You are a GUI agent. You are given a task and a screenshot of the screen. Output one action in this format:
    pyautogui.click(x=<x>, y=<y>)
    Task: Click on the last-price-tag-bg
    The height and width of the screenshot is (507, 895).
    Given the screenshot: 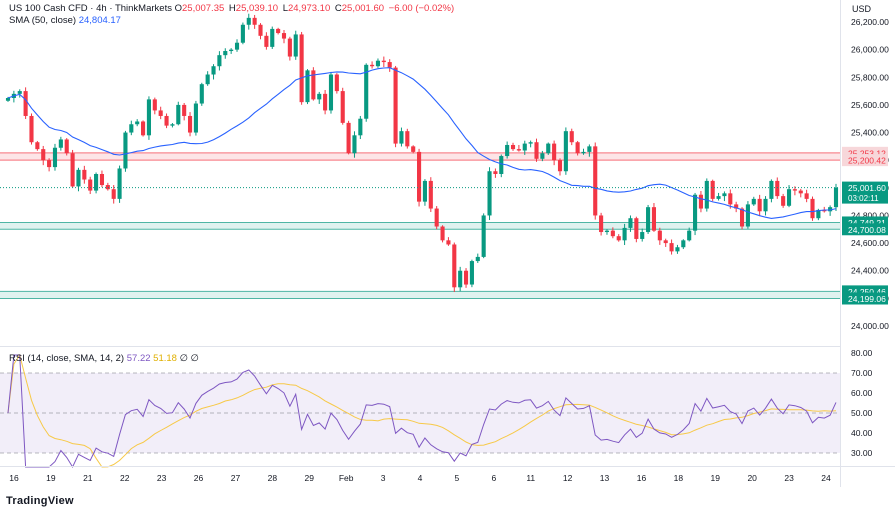 What is the action you would take?
    pyautogui.click(x=865, y=192)
    